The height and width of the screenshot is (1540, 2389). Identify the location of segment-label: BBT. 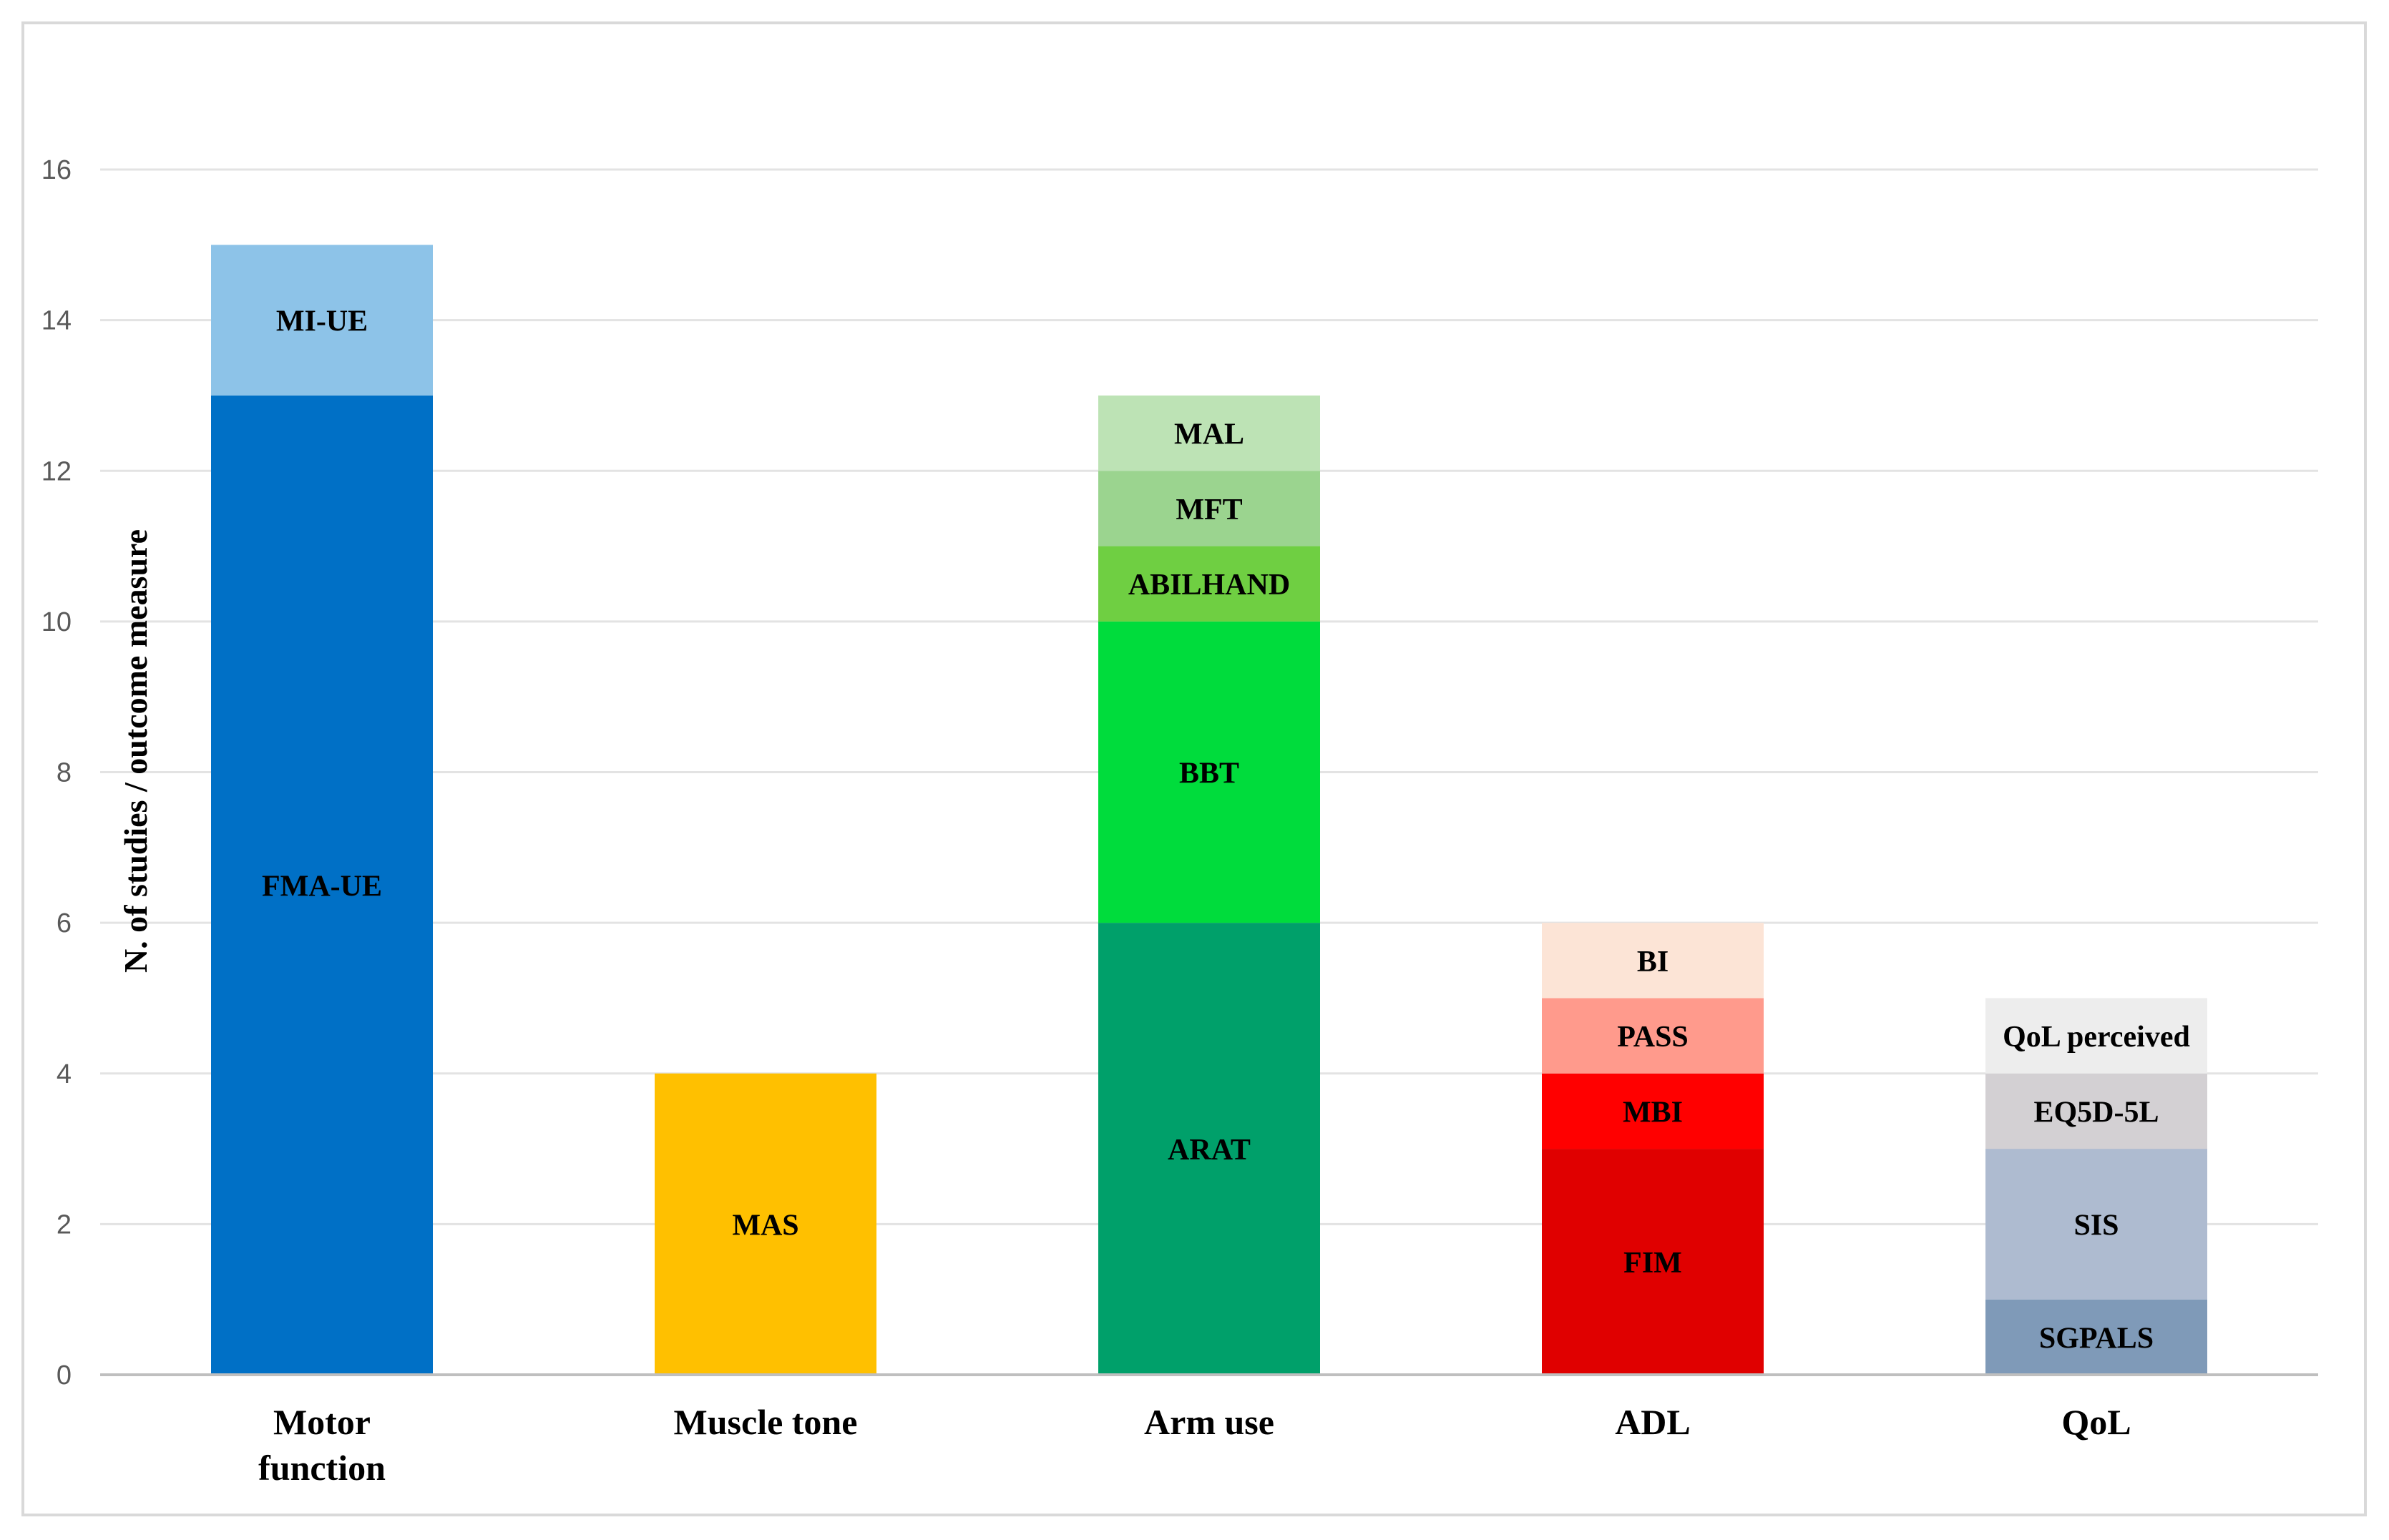
(1209, 773).